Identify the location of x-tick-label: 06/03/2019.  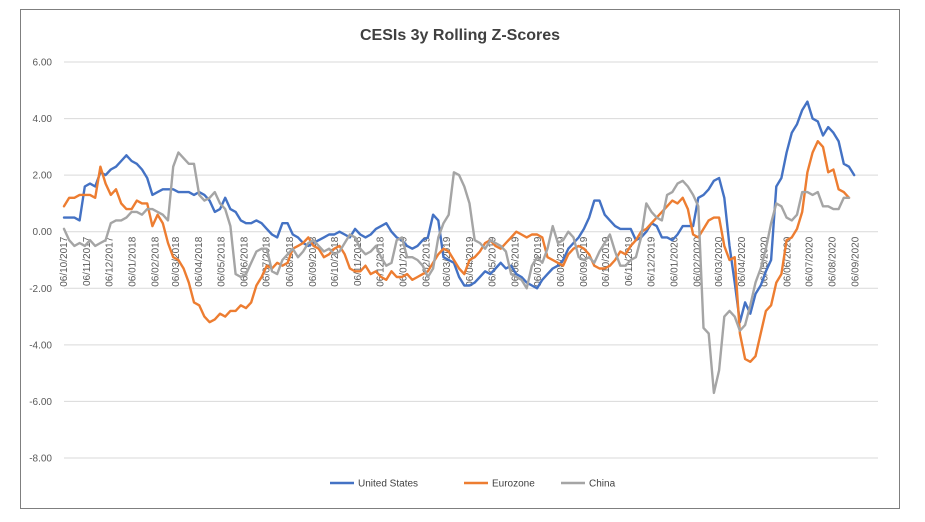
(447, 261).